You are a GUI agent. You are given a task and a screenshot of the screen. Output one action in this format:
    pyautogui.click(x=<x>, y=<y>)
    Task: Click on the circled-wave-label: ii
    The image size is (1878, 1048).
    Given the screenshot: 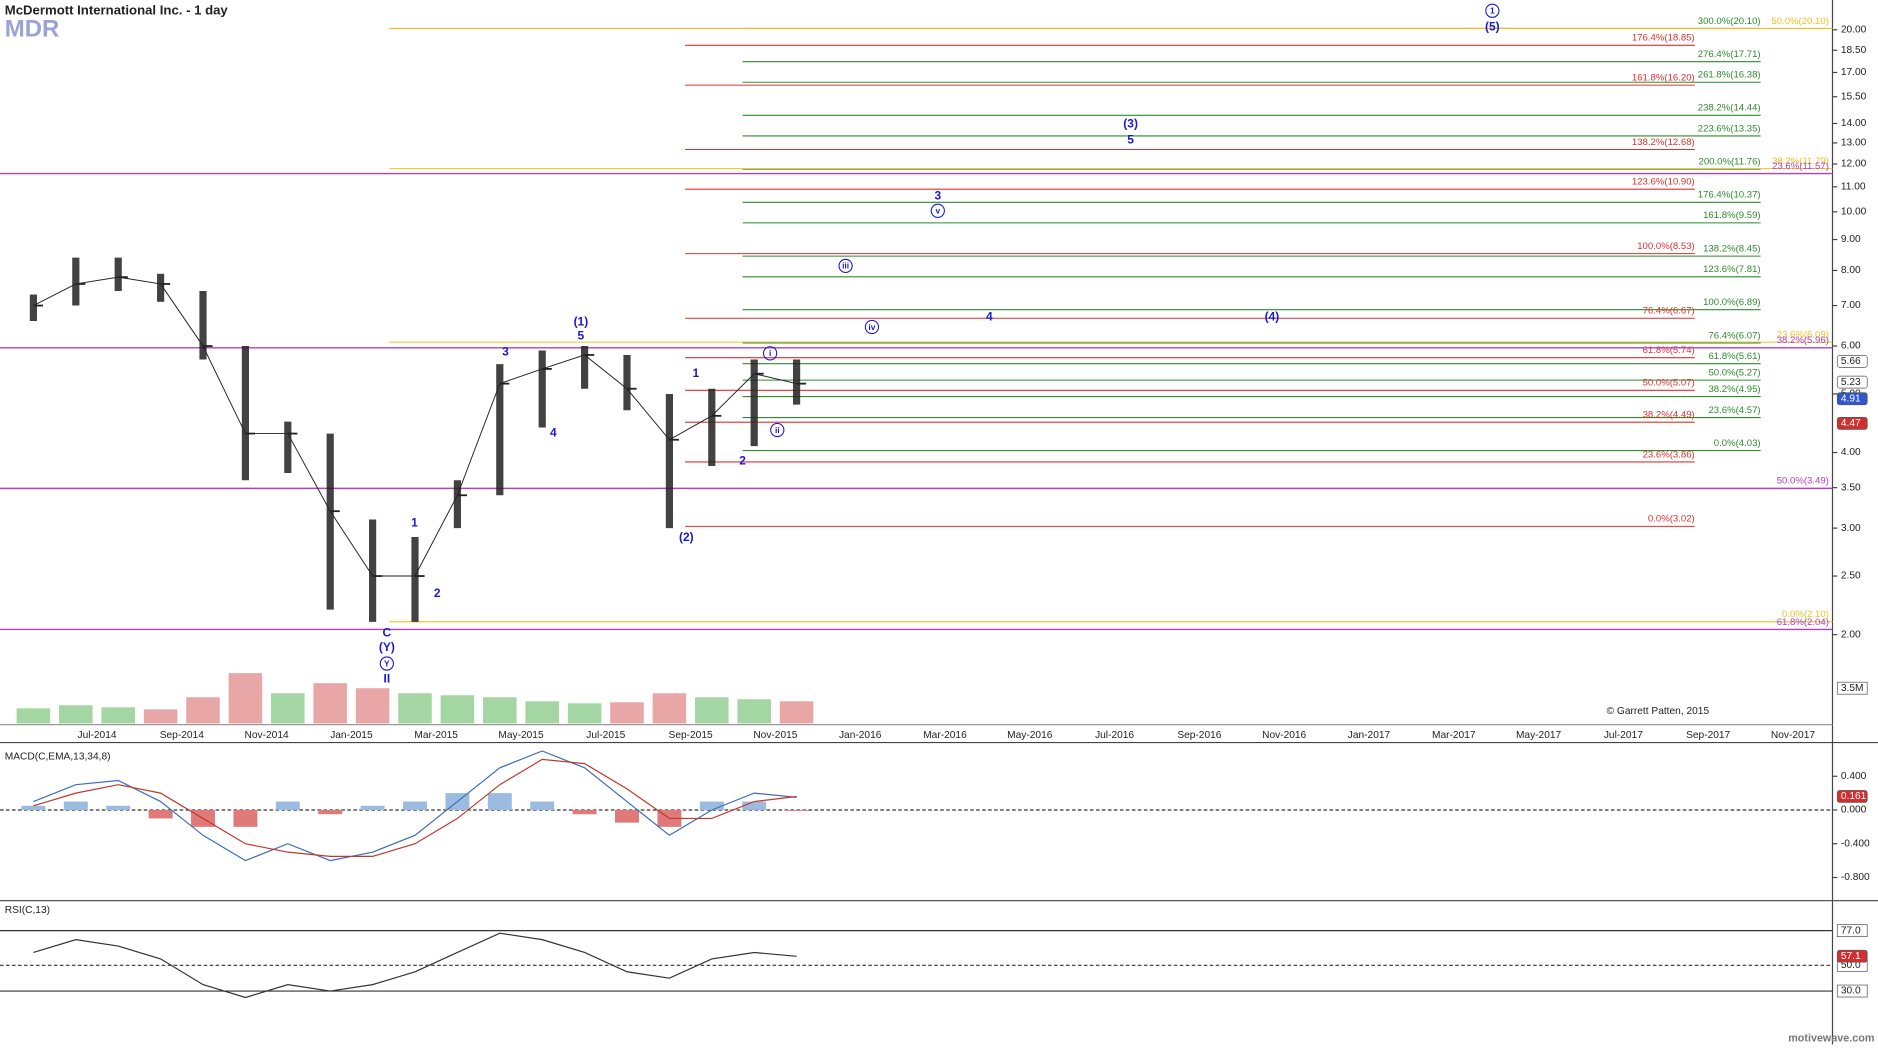 What is the action you would take?
    pyautogui.click(x=777, y=430)
    